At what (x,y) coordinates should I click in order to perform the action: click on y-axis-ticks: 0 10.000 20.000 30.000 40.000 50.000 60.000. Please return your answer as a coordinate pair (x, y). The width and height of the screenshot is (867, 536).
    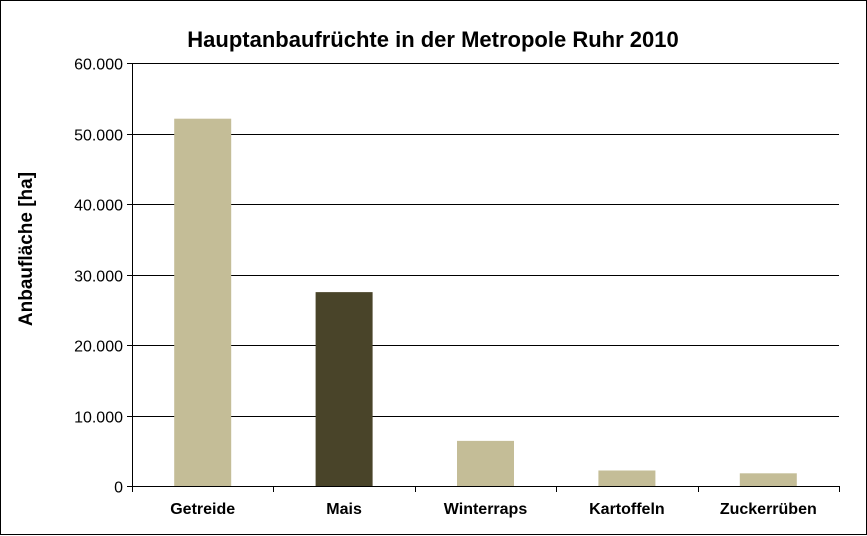
    Looking at the image, I should click on (103, 277).